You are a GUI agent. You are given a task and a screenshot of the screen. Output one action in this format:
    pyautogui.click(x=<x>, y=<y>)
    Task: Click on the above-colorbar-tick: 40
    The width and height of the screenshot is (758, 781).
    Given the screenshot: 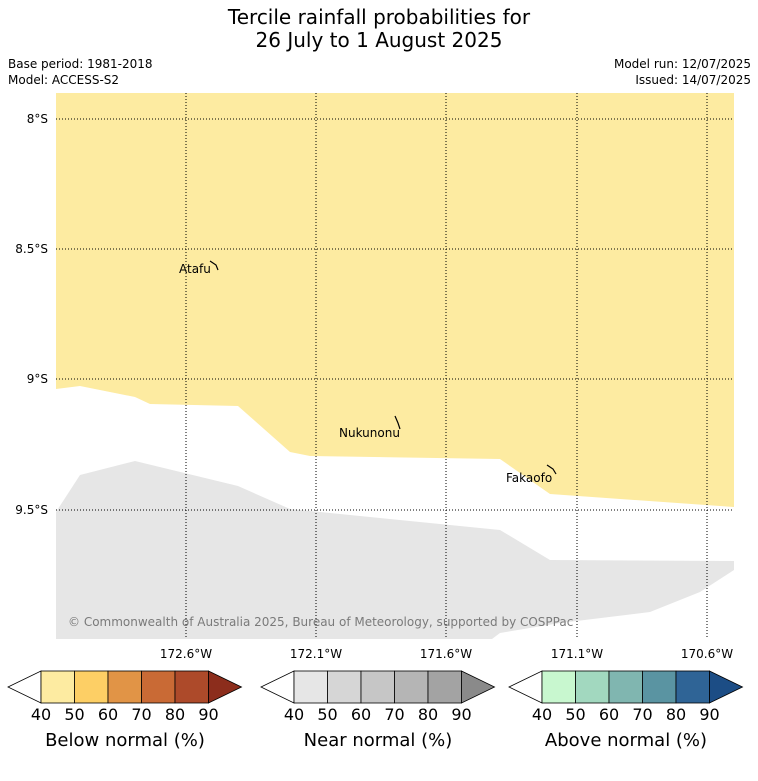 What is the action you would take?
    pyautogui.click(x=542, y=714)
    